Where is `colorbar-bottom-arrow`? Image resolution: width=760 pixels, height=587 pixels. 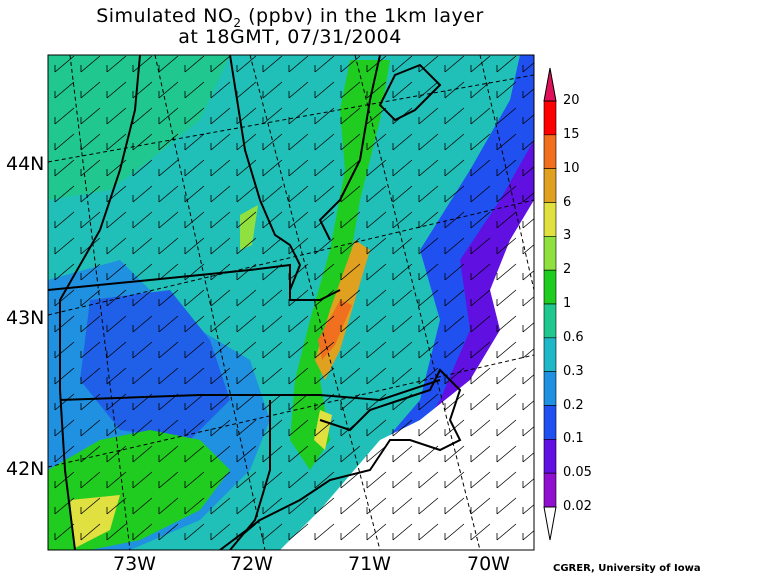 colorbar-bottom-arrow is located at coordinates (550, 523).